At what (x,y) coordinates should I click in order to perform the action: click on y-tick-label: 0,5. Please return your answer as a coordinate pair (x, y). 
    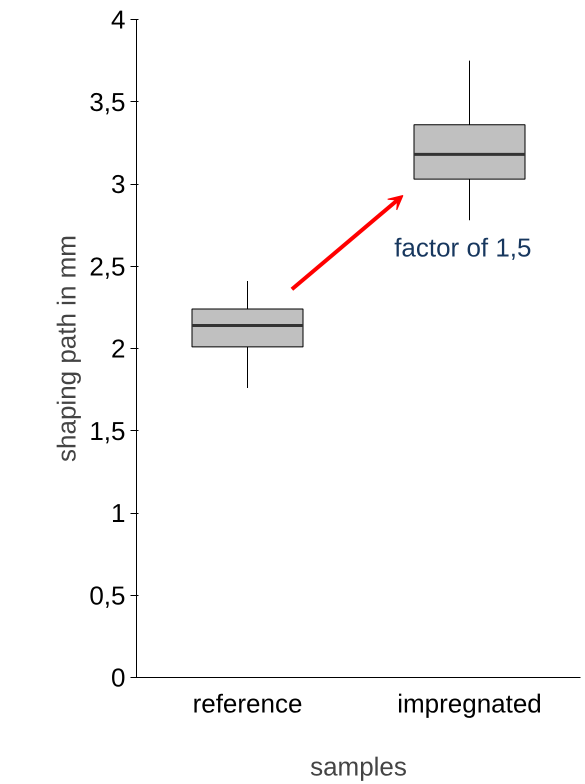
    Looking at the image, I should click on (107, 595).